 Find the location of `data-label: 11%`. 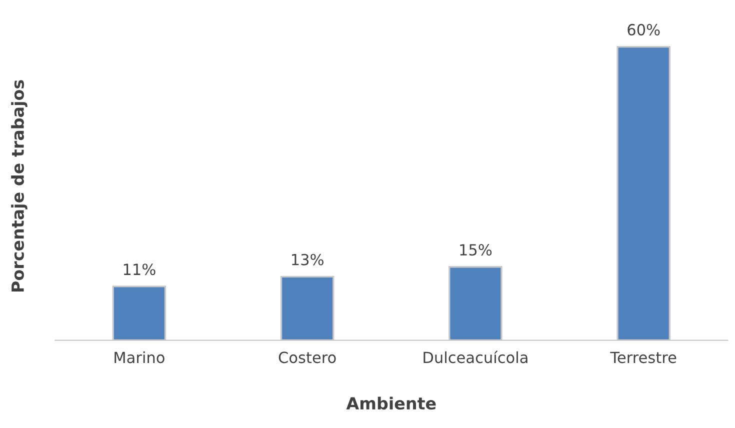

data-label: 11% is located at coordinates (140, 270).